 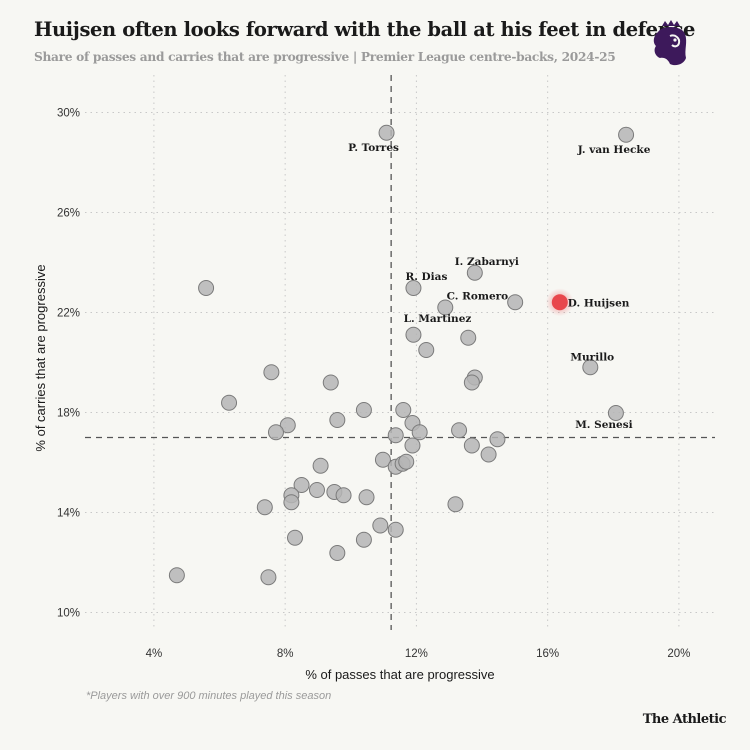 I want to click on the-athletic-logo: The Athletic, so click(x=684, y=719).